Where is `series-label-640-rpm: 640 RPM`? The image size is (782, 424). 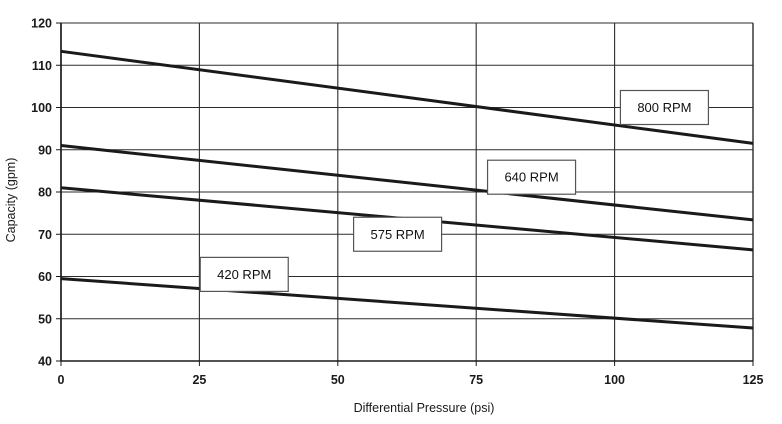
series-label-640-rpm: 640 RPM is located at coordinates (531, 177).